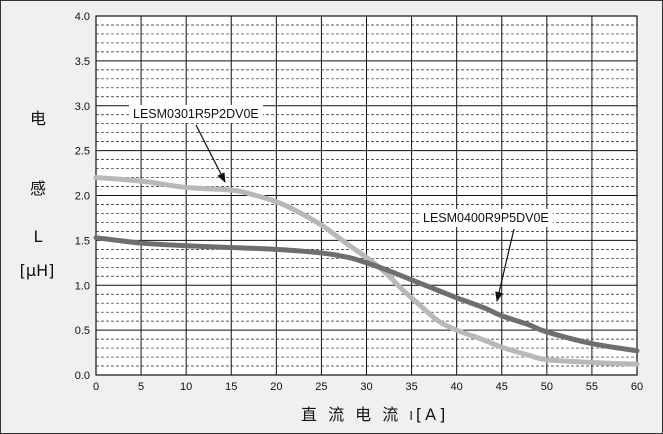 The height and width of the screenshot is (434, 663). Describe the element at coordinates (411, 387) in the screenshot. I see `x-tick-label: 35` at that location.